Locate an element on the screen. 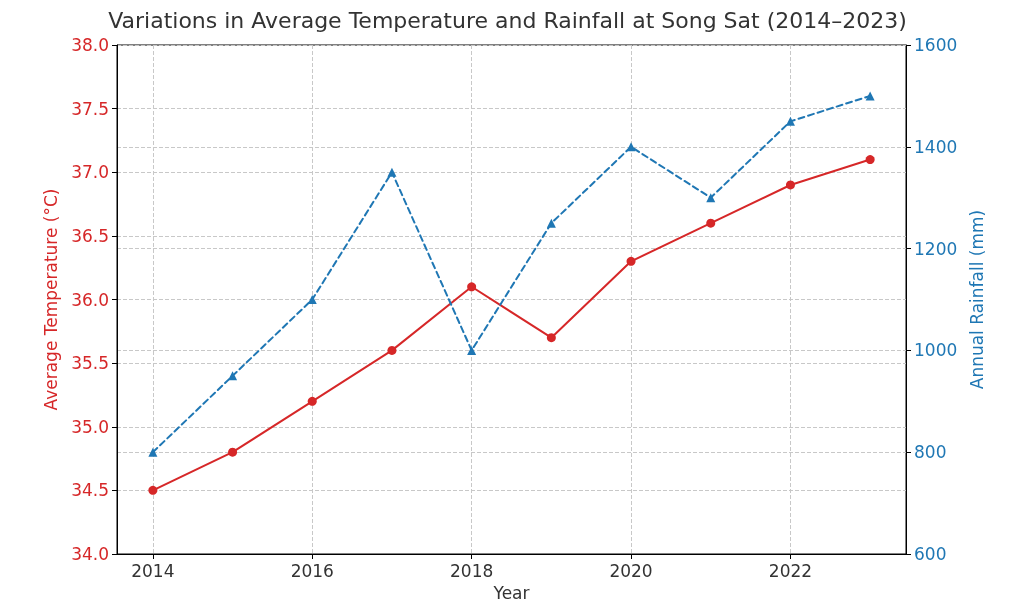 Image resolution: width=1015 pixels, height=608 pixels. y-axis-title: Average Temperature (°C) is located at coordinates (50, 299).